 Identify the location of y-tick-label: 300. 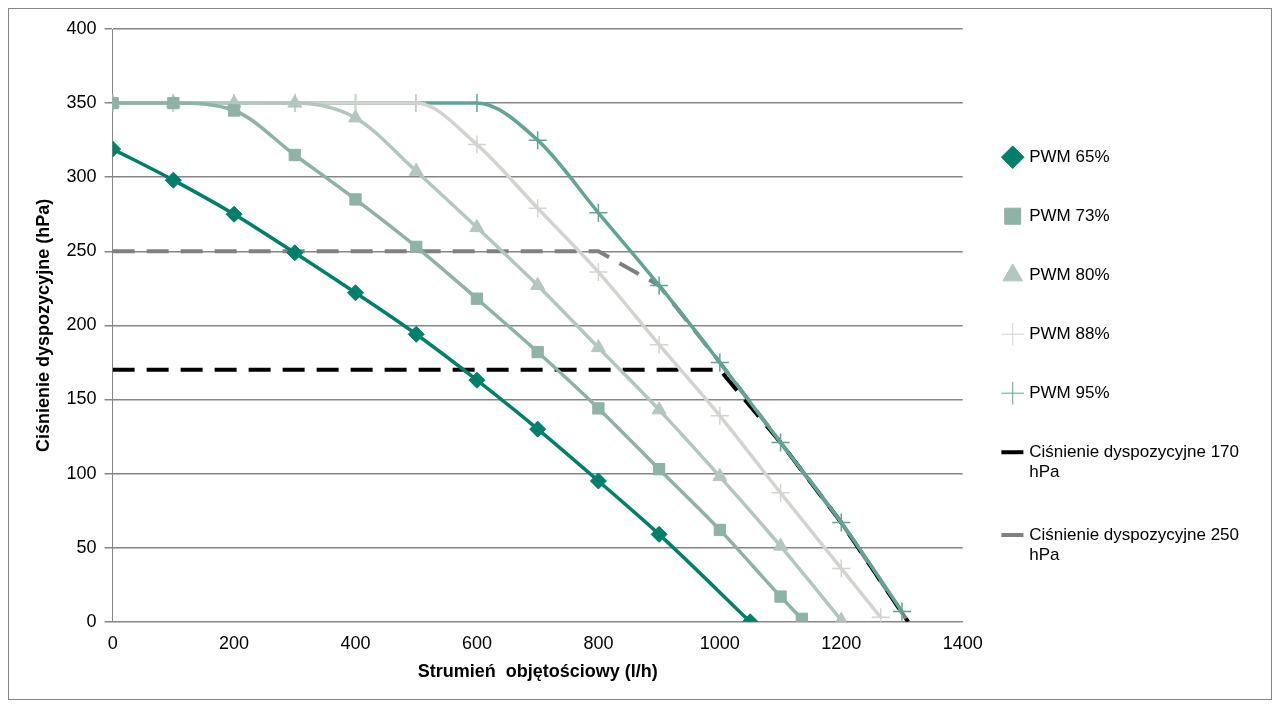
(81, 176).